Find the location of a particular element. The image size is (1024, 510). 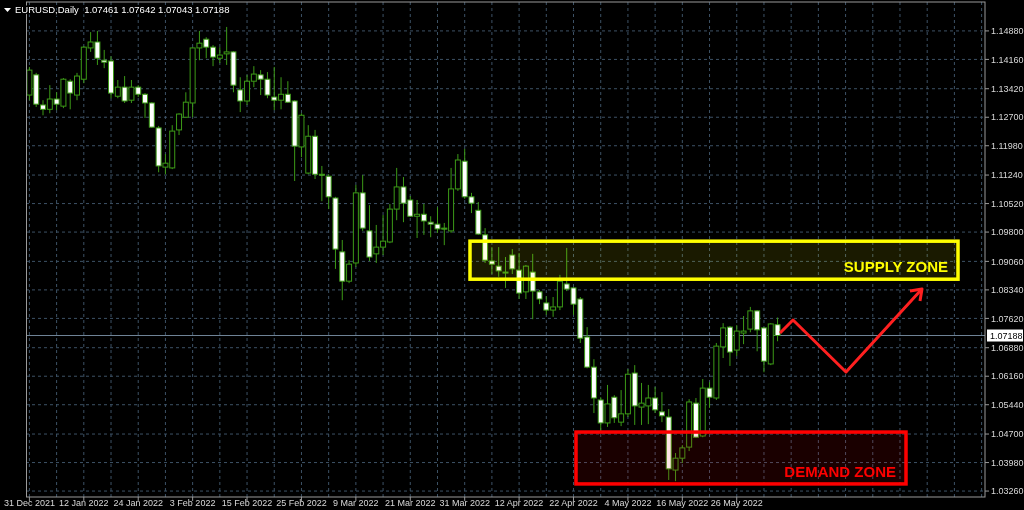

x-tick-label: 12 Jan 2022 is located at coordinates (84, 503).